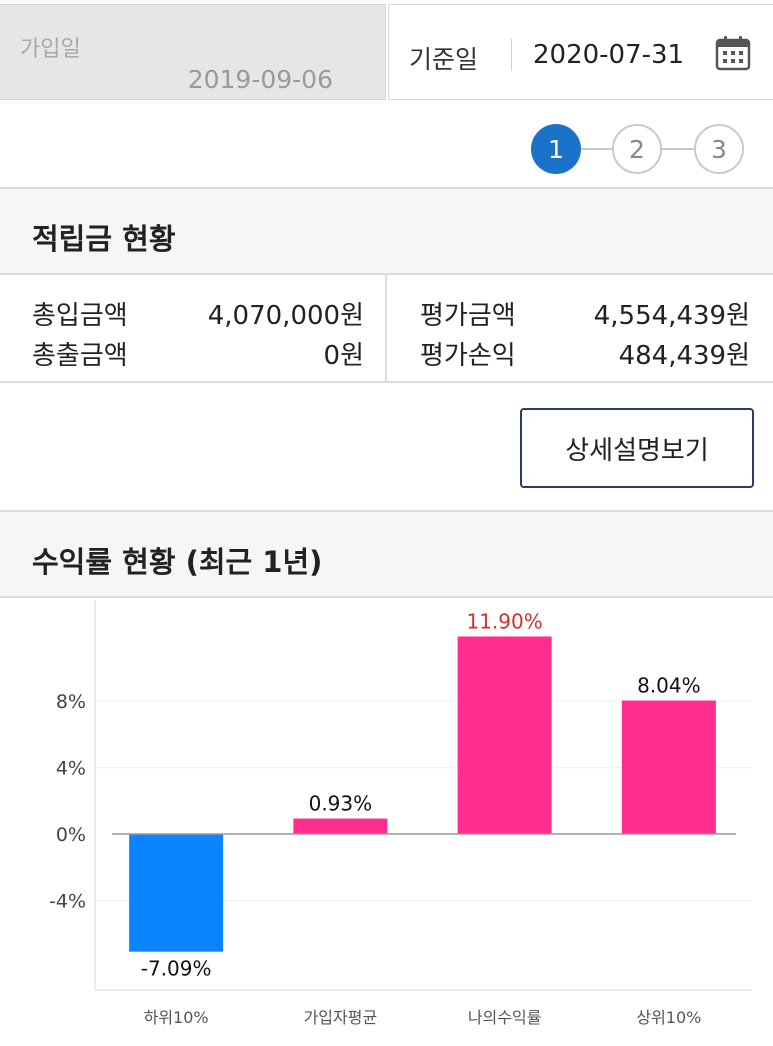  I want to click on summary-left: 총입금액 4,070,000원 총출금액 0원, so click(198, 328).